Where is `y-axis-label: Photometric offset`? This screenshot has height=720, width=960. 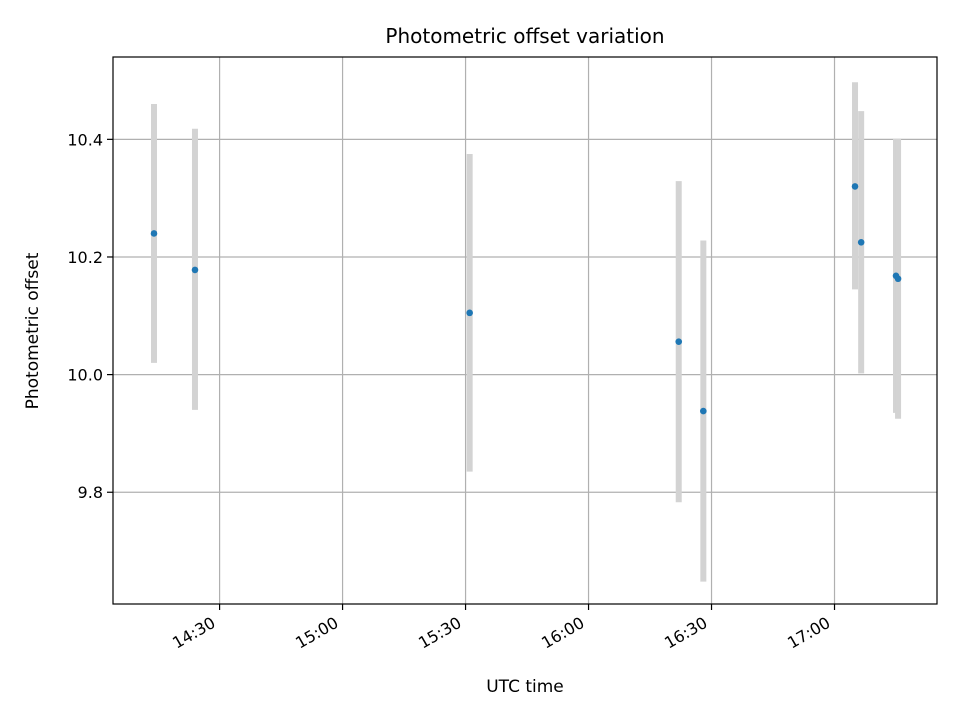 y-axis-label: Photometric offset is located at coordinates (33, 330).